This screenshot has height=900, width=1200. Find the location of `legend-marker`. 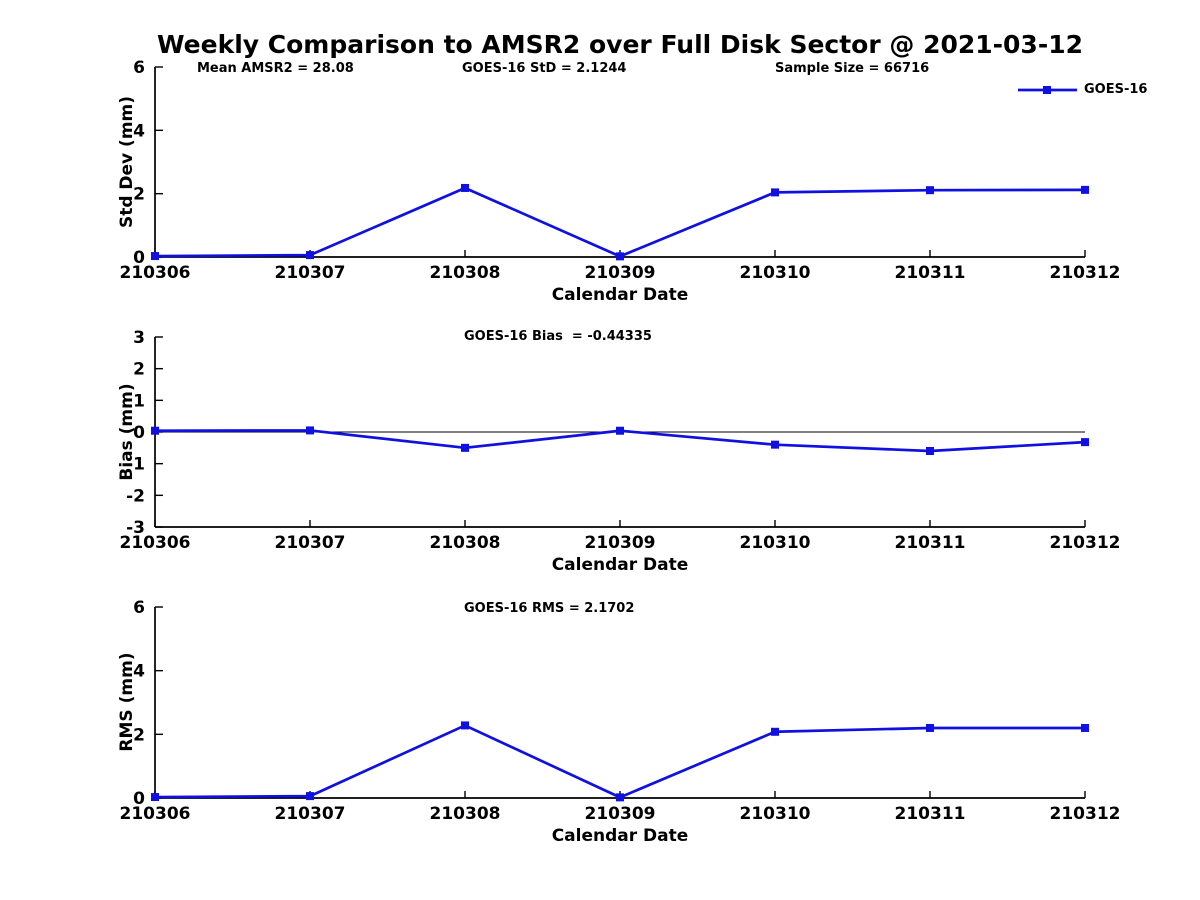

legend-marker is located at coordinates (1047, 90).